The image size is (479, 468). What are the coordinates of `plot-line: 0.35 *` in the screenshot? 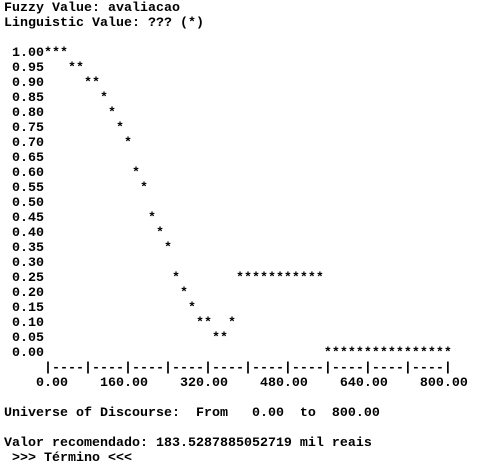 It's located at (88, 248).